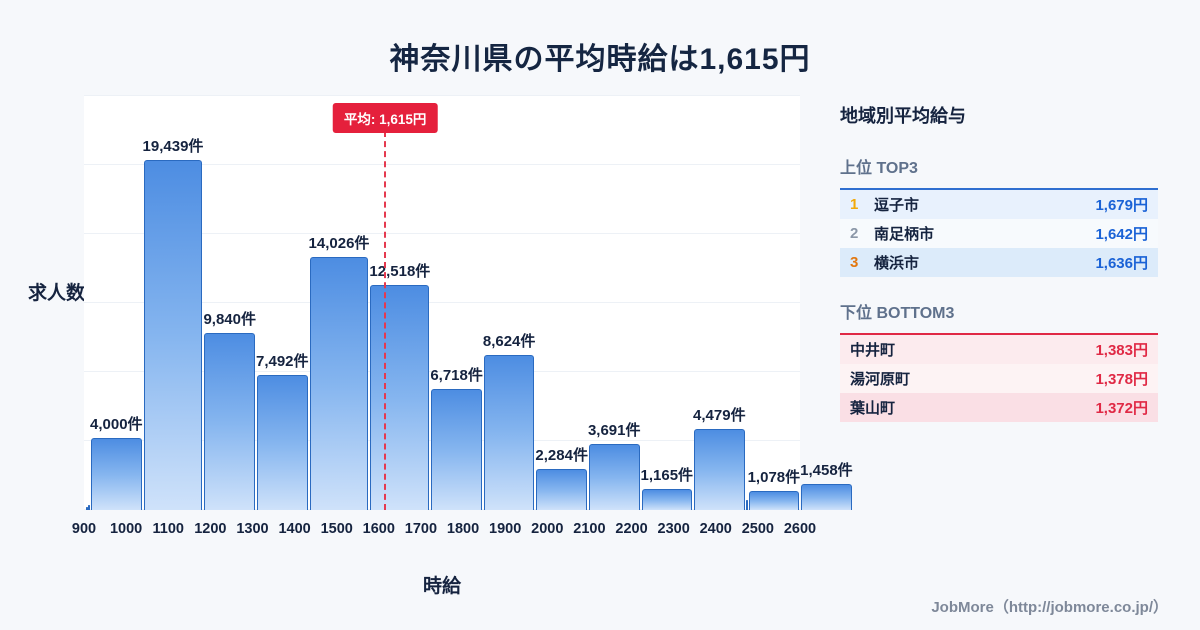  Describe the element at coordinates (897, 205) in the screenshot. I see `region-name: 逗子市` at that location.